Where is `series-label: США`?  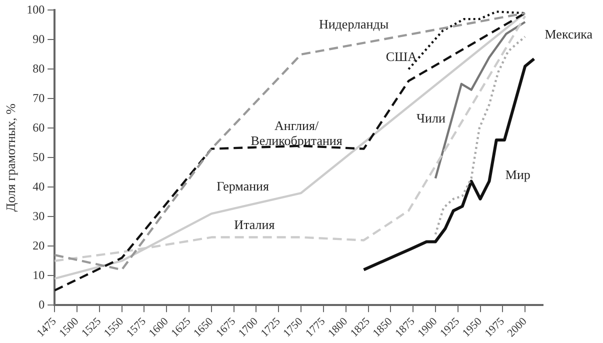 series-label: США is located at coordinates (402, 56).